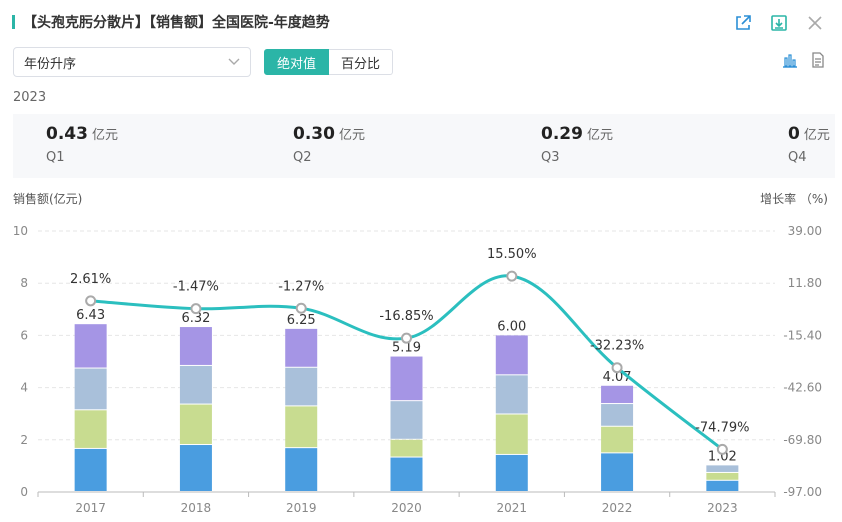 The image size is (842, 522). I want to click on kpi-label: Q1, so click(55, 157).